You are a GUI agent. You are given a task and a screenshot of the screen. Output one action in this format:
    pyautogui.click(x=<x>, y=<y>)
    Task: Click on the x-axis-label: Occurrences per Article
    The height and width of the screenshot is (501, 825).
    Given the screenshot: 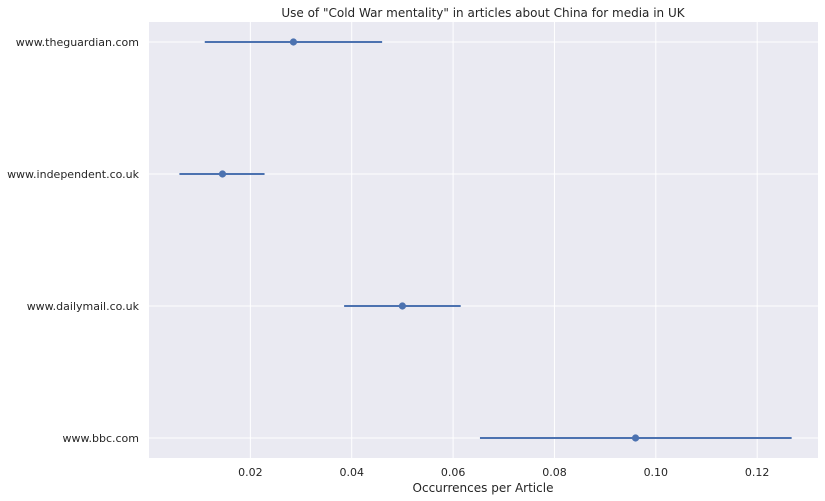 What is the action you would take?
    pyautogui.click(x=483, y=488)
    